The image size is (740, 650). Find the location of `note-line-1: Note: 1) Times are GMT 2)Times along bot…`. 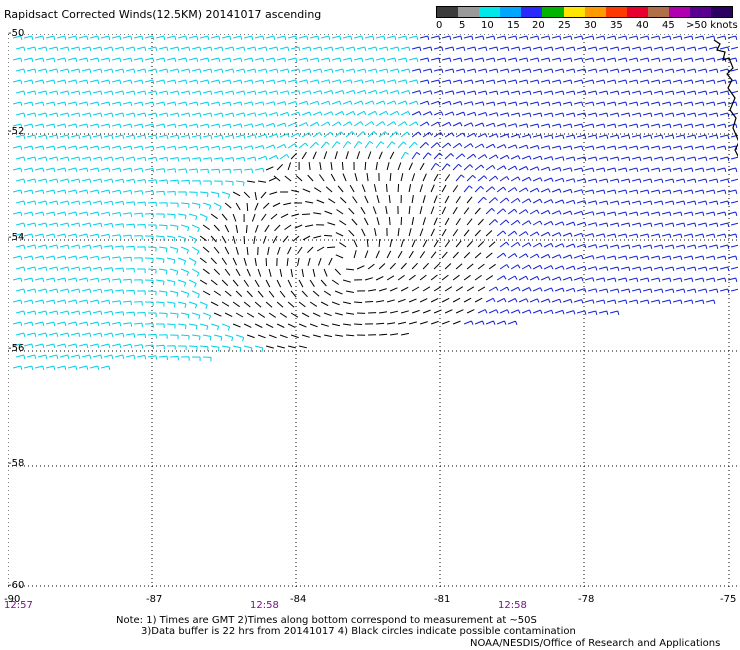

note-line-1: Note: 1) Times are GMT 2)Times along bot… is located at coordinates (326, 620).